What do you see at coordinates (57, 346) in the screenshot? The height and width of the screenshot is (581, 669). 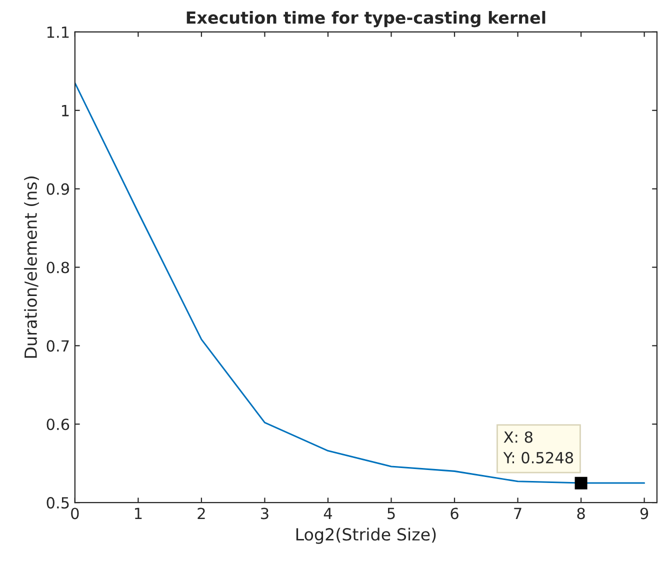 I see `y-tick-label: 0.7` at bounding box center [57, 346].